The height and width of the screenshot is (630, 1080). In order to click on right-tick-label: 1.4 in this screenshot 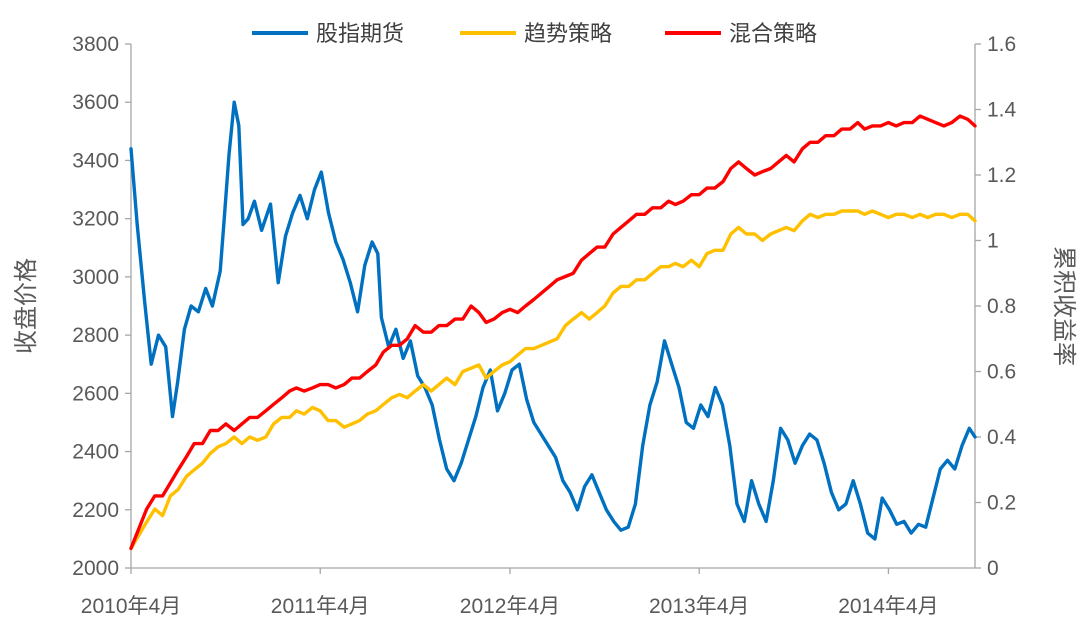, I will do `click(1002, 110)`.